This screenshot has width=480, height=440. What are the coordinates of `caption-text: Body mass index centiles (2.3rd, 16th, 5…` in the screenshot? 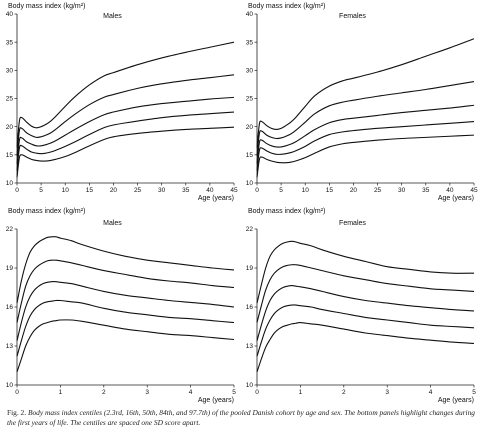 It's located at (241, 417).